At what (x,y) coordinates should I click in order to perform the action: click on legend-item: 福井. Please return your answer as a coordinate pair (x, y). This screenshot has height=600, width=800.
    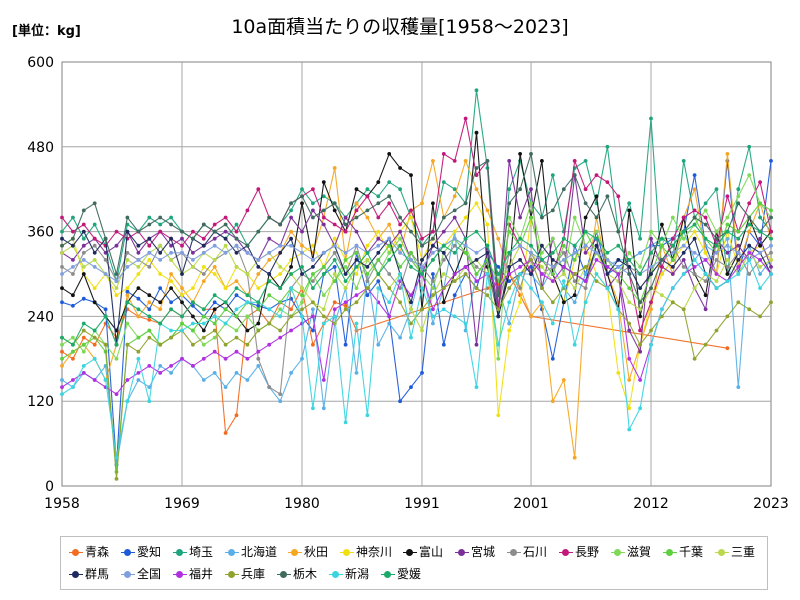
    Looking at the image, I should click on (193, 574).